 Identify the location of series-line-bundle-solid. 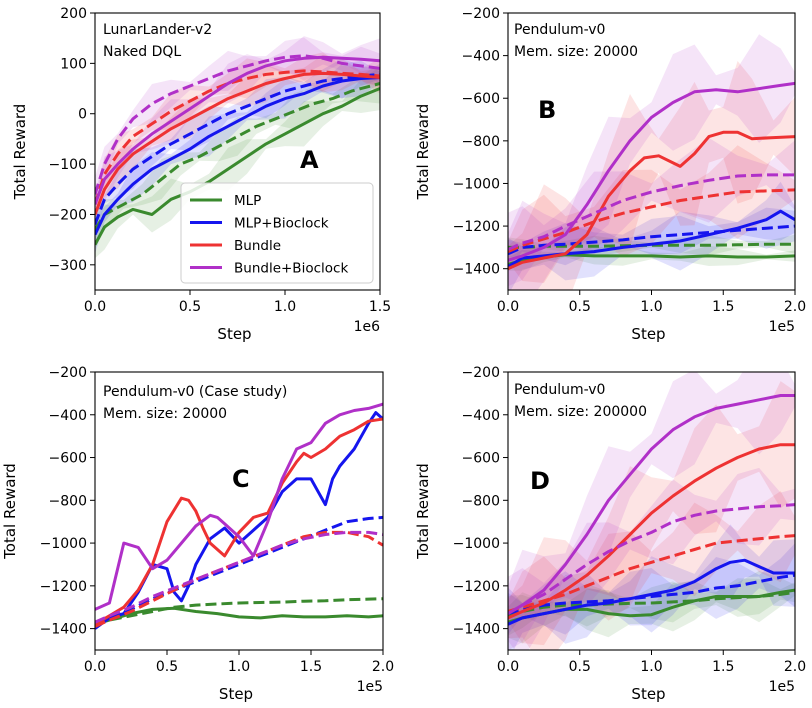
(239, 521).